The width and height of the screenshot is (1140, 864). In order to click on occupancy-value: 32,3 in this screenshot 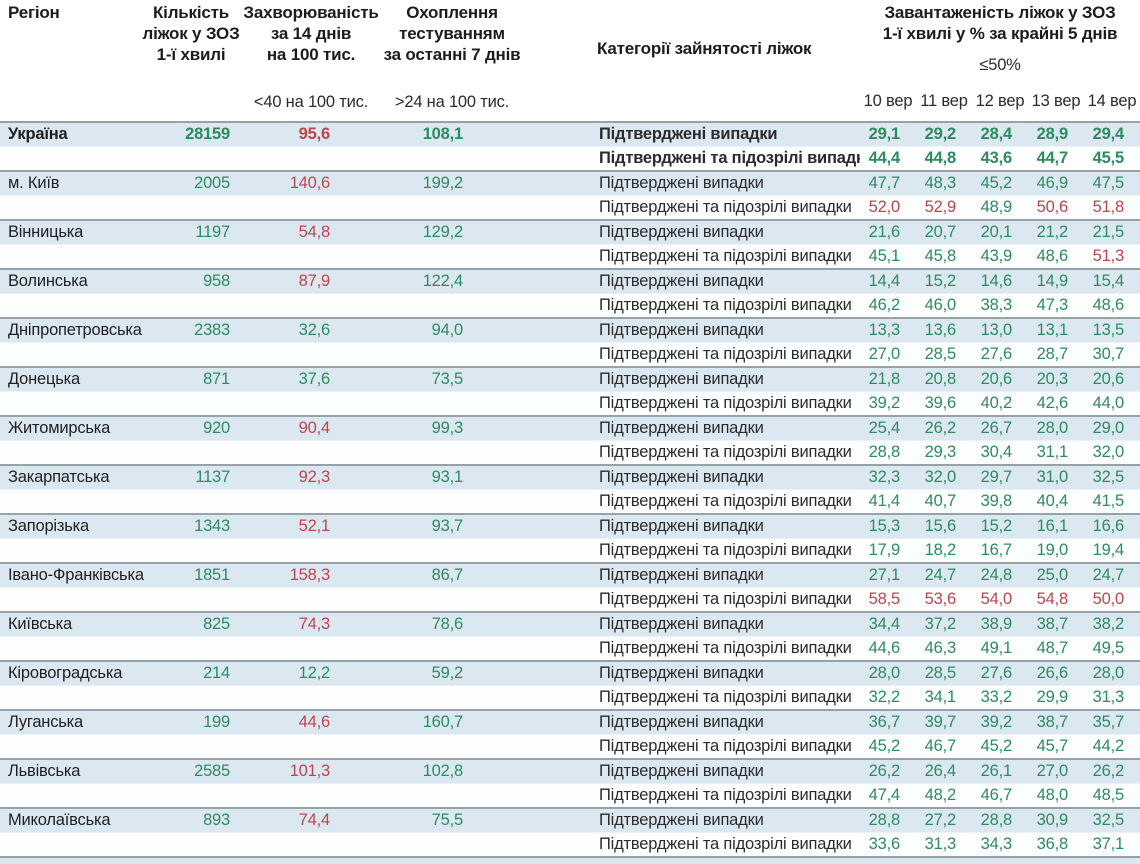, I will do `click(884, 477)`.